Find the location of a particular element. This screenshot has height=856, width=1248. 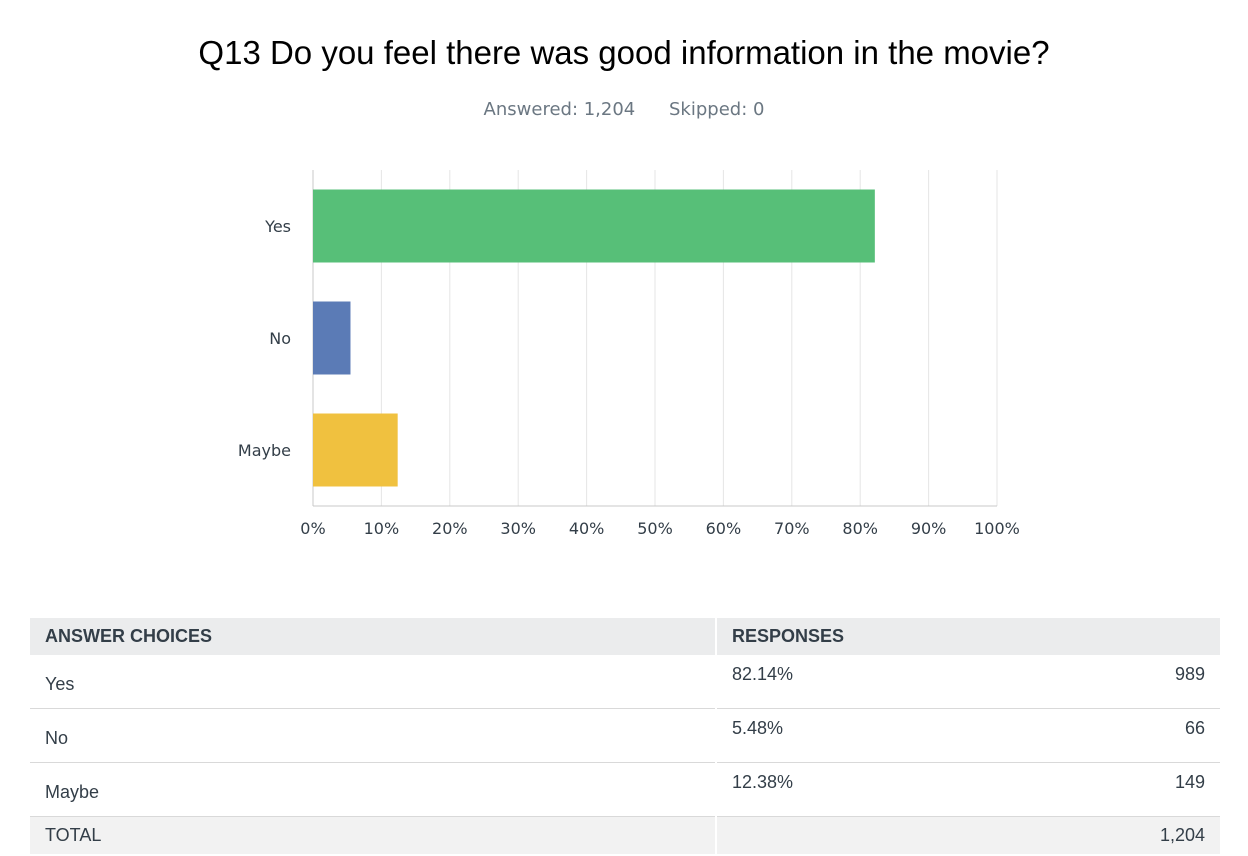

choice-cell: Maybe is located at coordinates (373, 789).